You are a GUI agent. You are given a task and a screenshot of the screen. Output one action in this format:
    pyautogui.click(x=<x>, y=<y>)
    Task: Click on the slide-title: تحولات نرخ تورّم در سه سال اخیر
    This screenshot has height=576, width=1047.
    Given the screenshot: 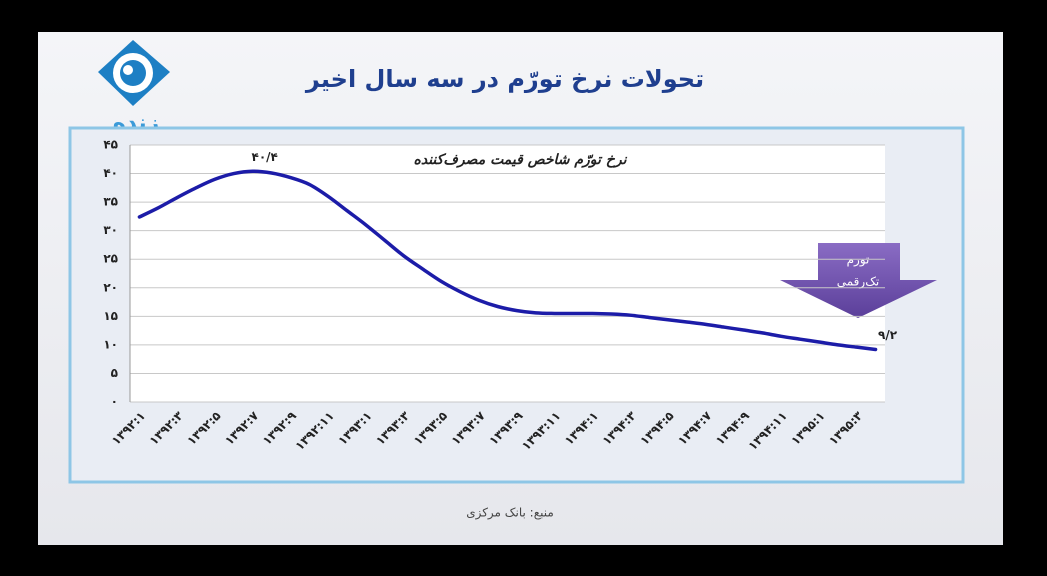 What is the action you would take?
    pyautogui.click(x=504, y=79)
    